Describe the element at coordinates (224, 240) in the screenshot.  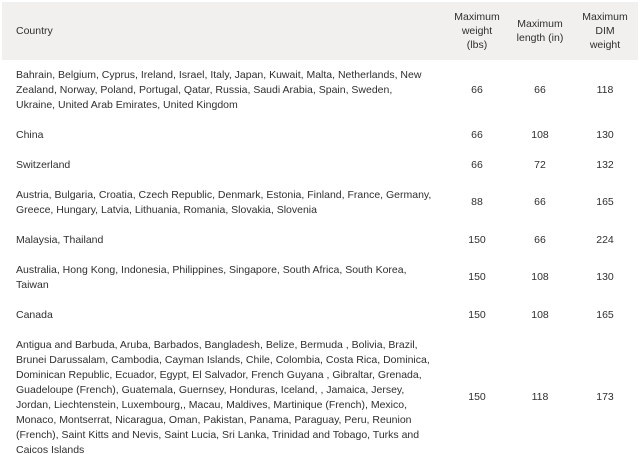
I see `country-list-cell: Malaysia, Thailand` at that location.